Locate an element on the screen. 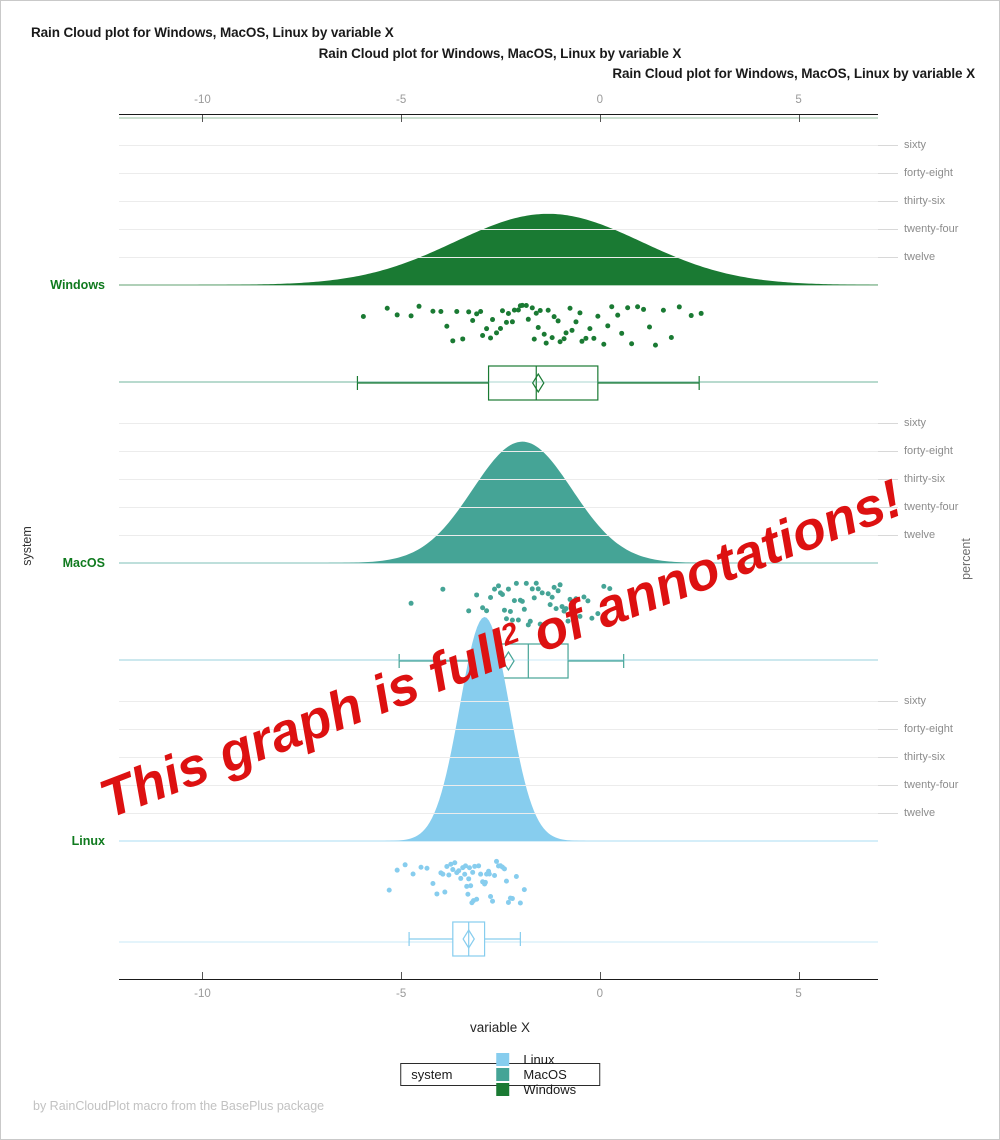  percent-tick-label: sixty is located at coordinates (915, 701).